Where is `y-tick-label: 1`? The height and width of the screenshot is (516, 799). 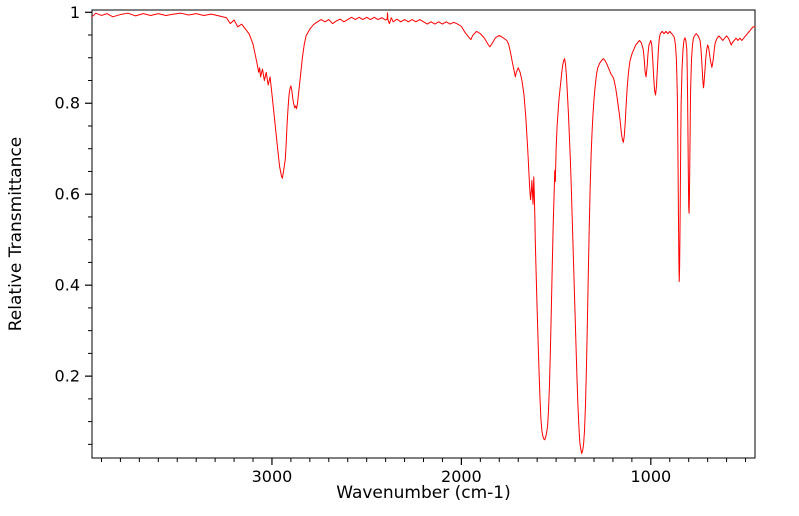 y-tick-label: 1 is located at coordinates (75, 12).